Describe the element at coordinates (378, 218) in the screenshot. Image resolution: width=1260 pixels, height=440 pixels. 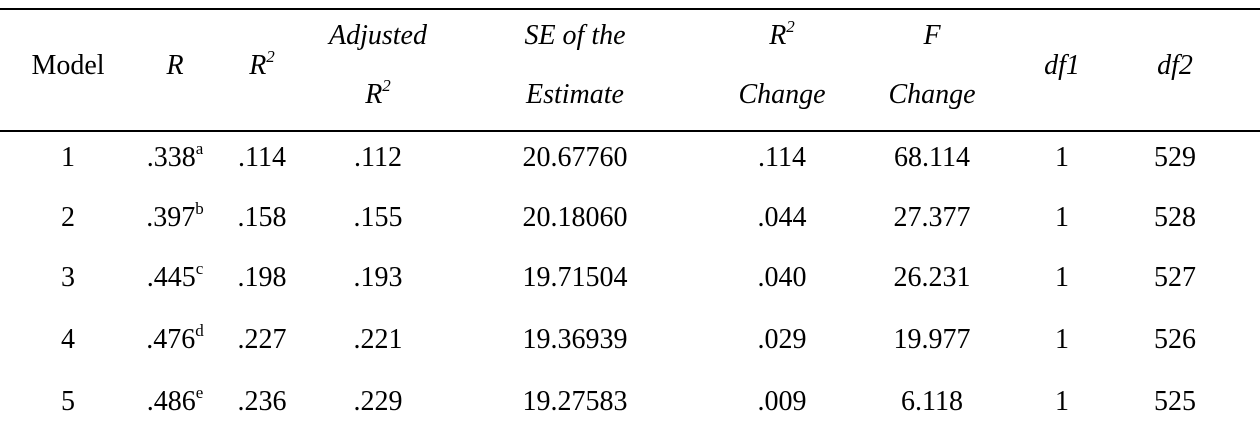
I see `body-cell: .155` at that location.